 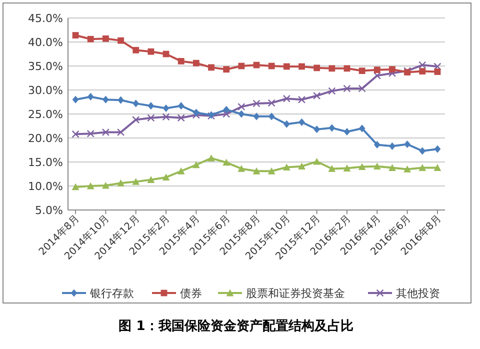 What do you see at coordinates (111, 293) in the screenshot?
I see `legend-label: 银行存款` at bounding box center [111, 293].